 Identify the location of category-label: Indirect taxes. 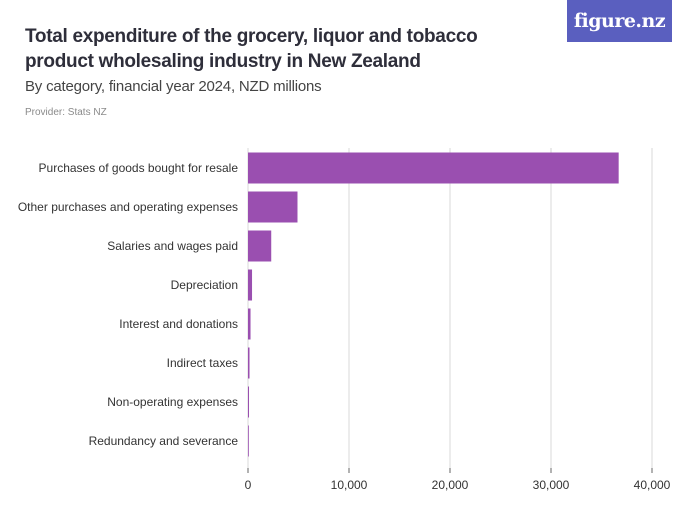
(202, 363).